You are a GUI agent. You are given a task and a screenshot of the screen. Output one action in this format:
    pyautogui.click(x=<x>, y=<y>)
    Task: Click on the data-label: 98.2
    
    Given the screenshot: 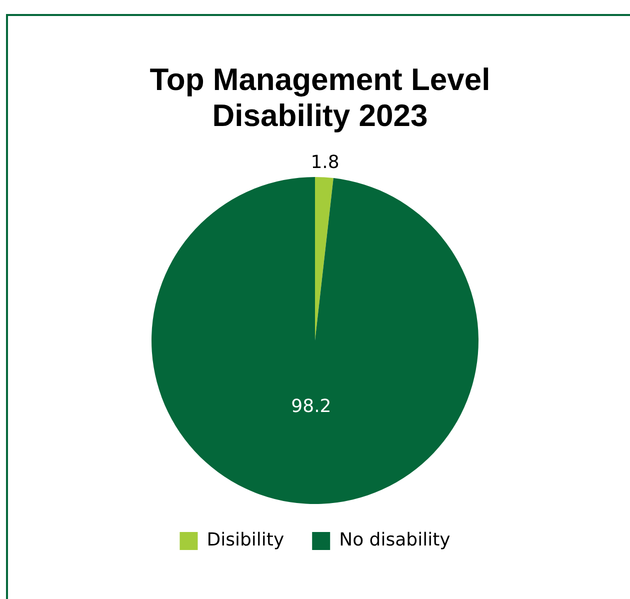 What is the action you would take?
    pyautogui.click(x=311, y=407)
    